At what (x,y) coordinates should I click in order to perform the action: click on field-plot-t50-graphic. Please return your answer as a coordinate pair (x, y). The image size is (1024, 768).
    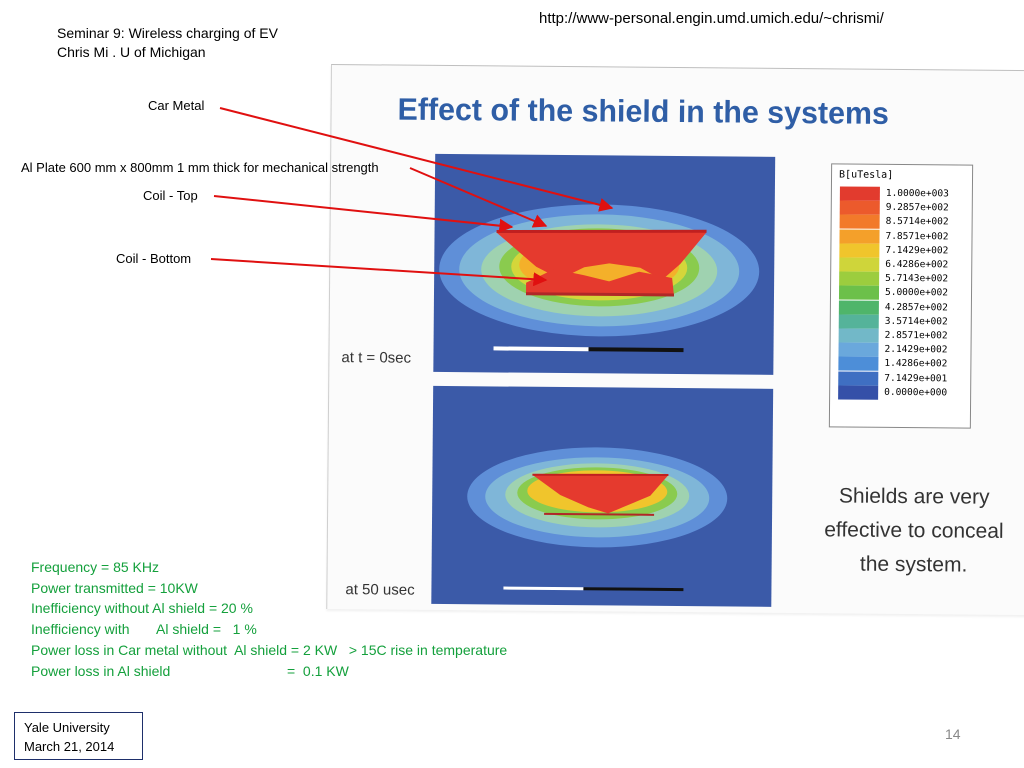
    Looking at the image, I should click on (597, 519).